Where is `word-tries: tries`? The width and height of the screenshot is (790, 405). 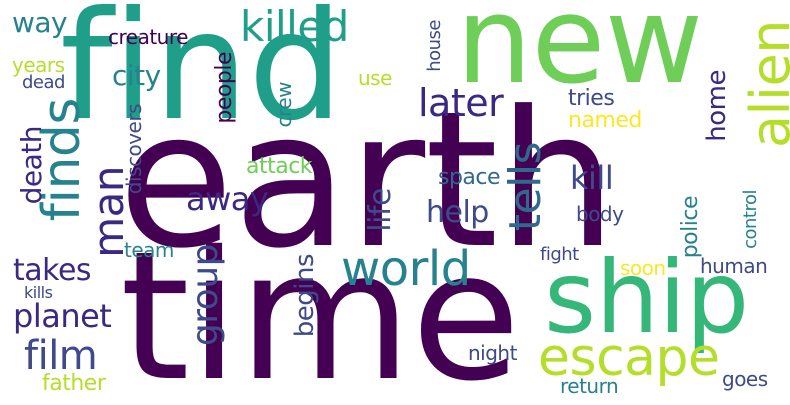
word-tries: tries is located at coordinates (591, 98).